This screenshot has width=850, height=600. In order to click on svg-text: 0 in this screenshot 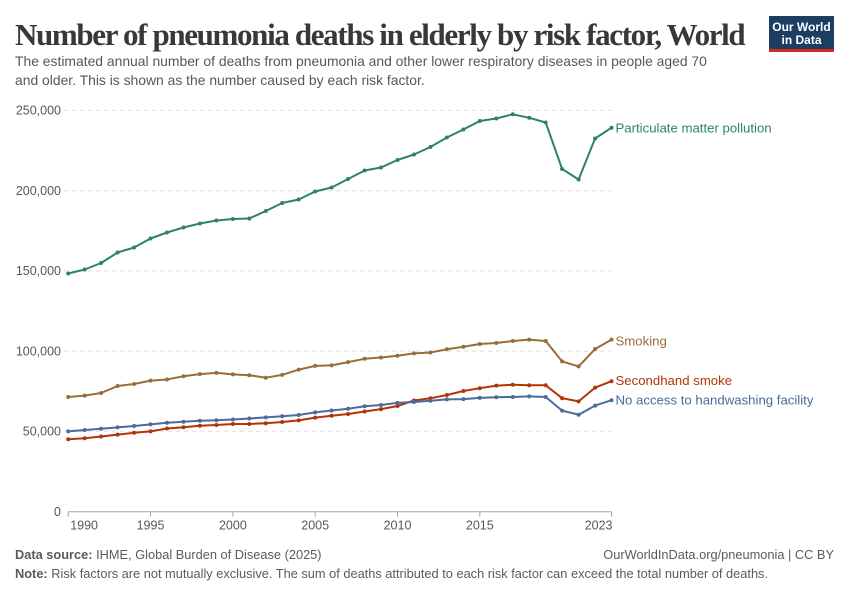, I will do `click(57, 512)`.